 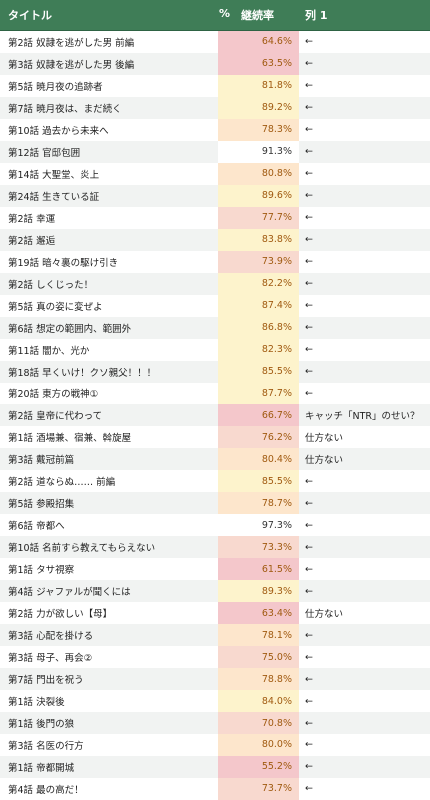 What do you see at coordinates (109, 415) in the screenshot?
I see `title-cell: 第2話 皇帝に代わって` at bounding box center [109, 415].